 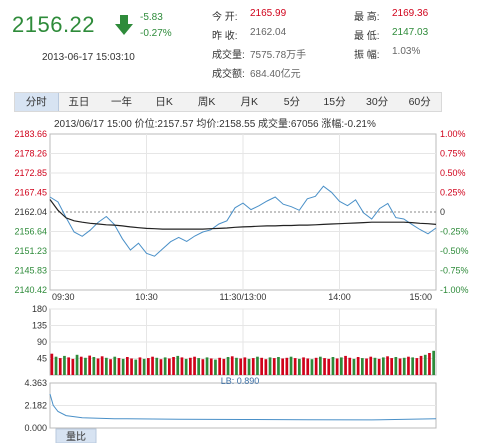 I want to click on quote-field: 今 开: 2165.99, so click(x=249, y=15).